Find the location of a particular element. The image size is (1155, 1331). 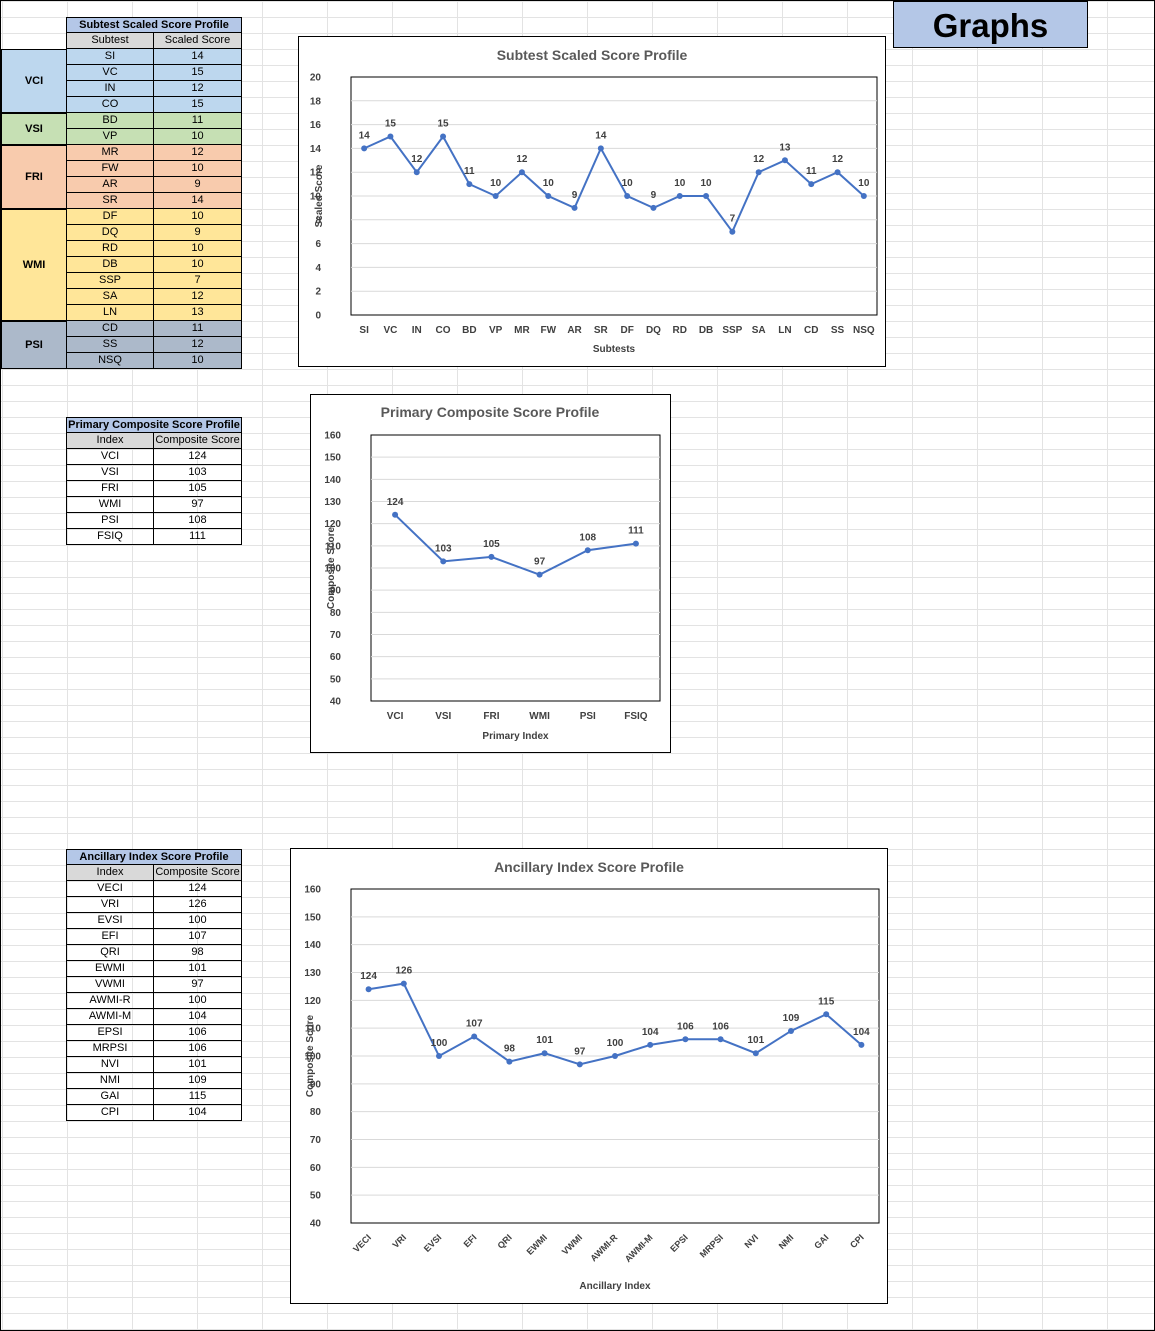

table-cell-name: FSIQ is located at coordinates (110, 537).